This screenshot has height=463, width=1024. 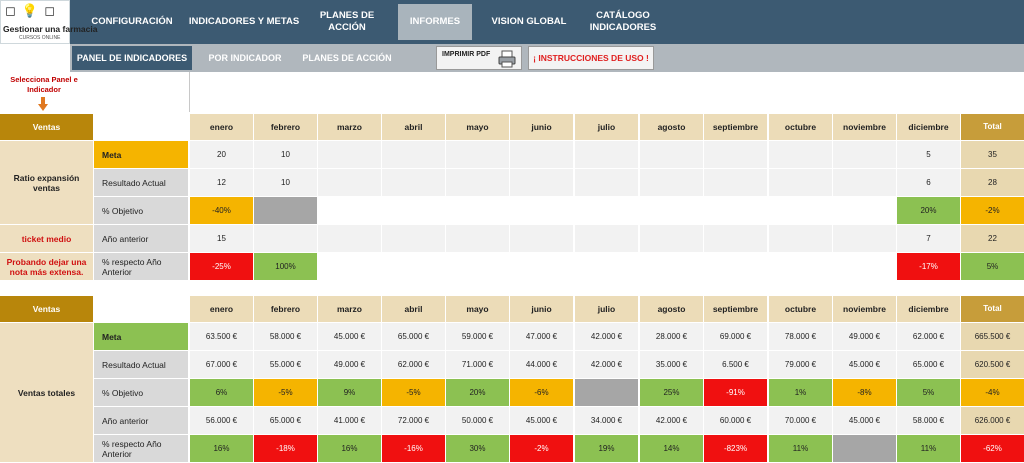 I want to click on value-cell: 20, so click(x=222, y=155).